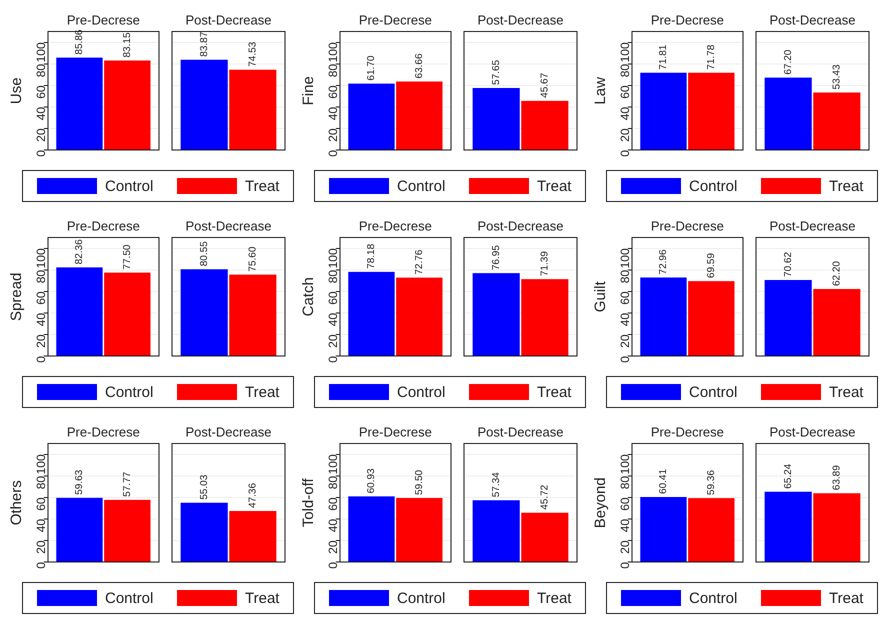 This screenshot has width=893, height=622. What do you see at coordinates (664, 57) in the screenshot?
I see `data-label: 71.81` at bounding box center [664, 57].